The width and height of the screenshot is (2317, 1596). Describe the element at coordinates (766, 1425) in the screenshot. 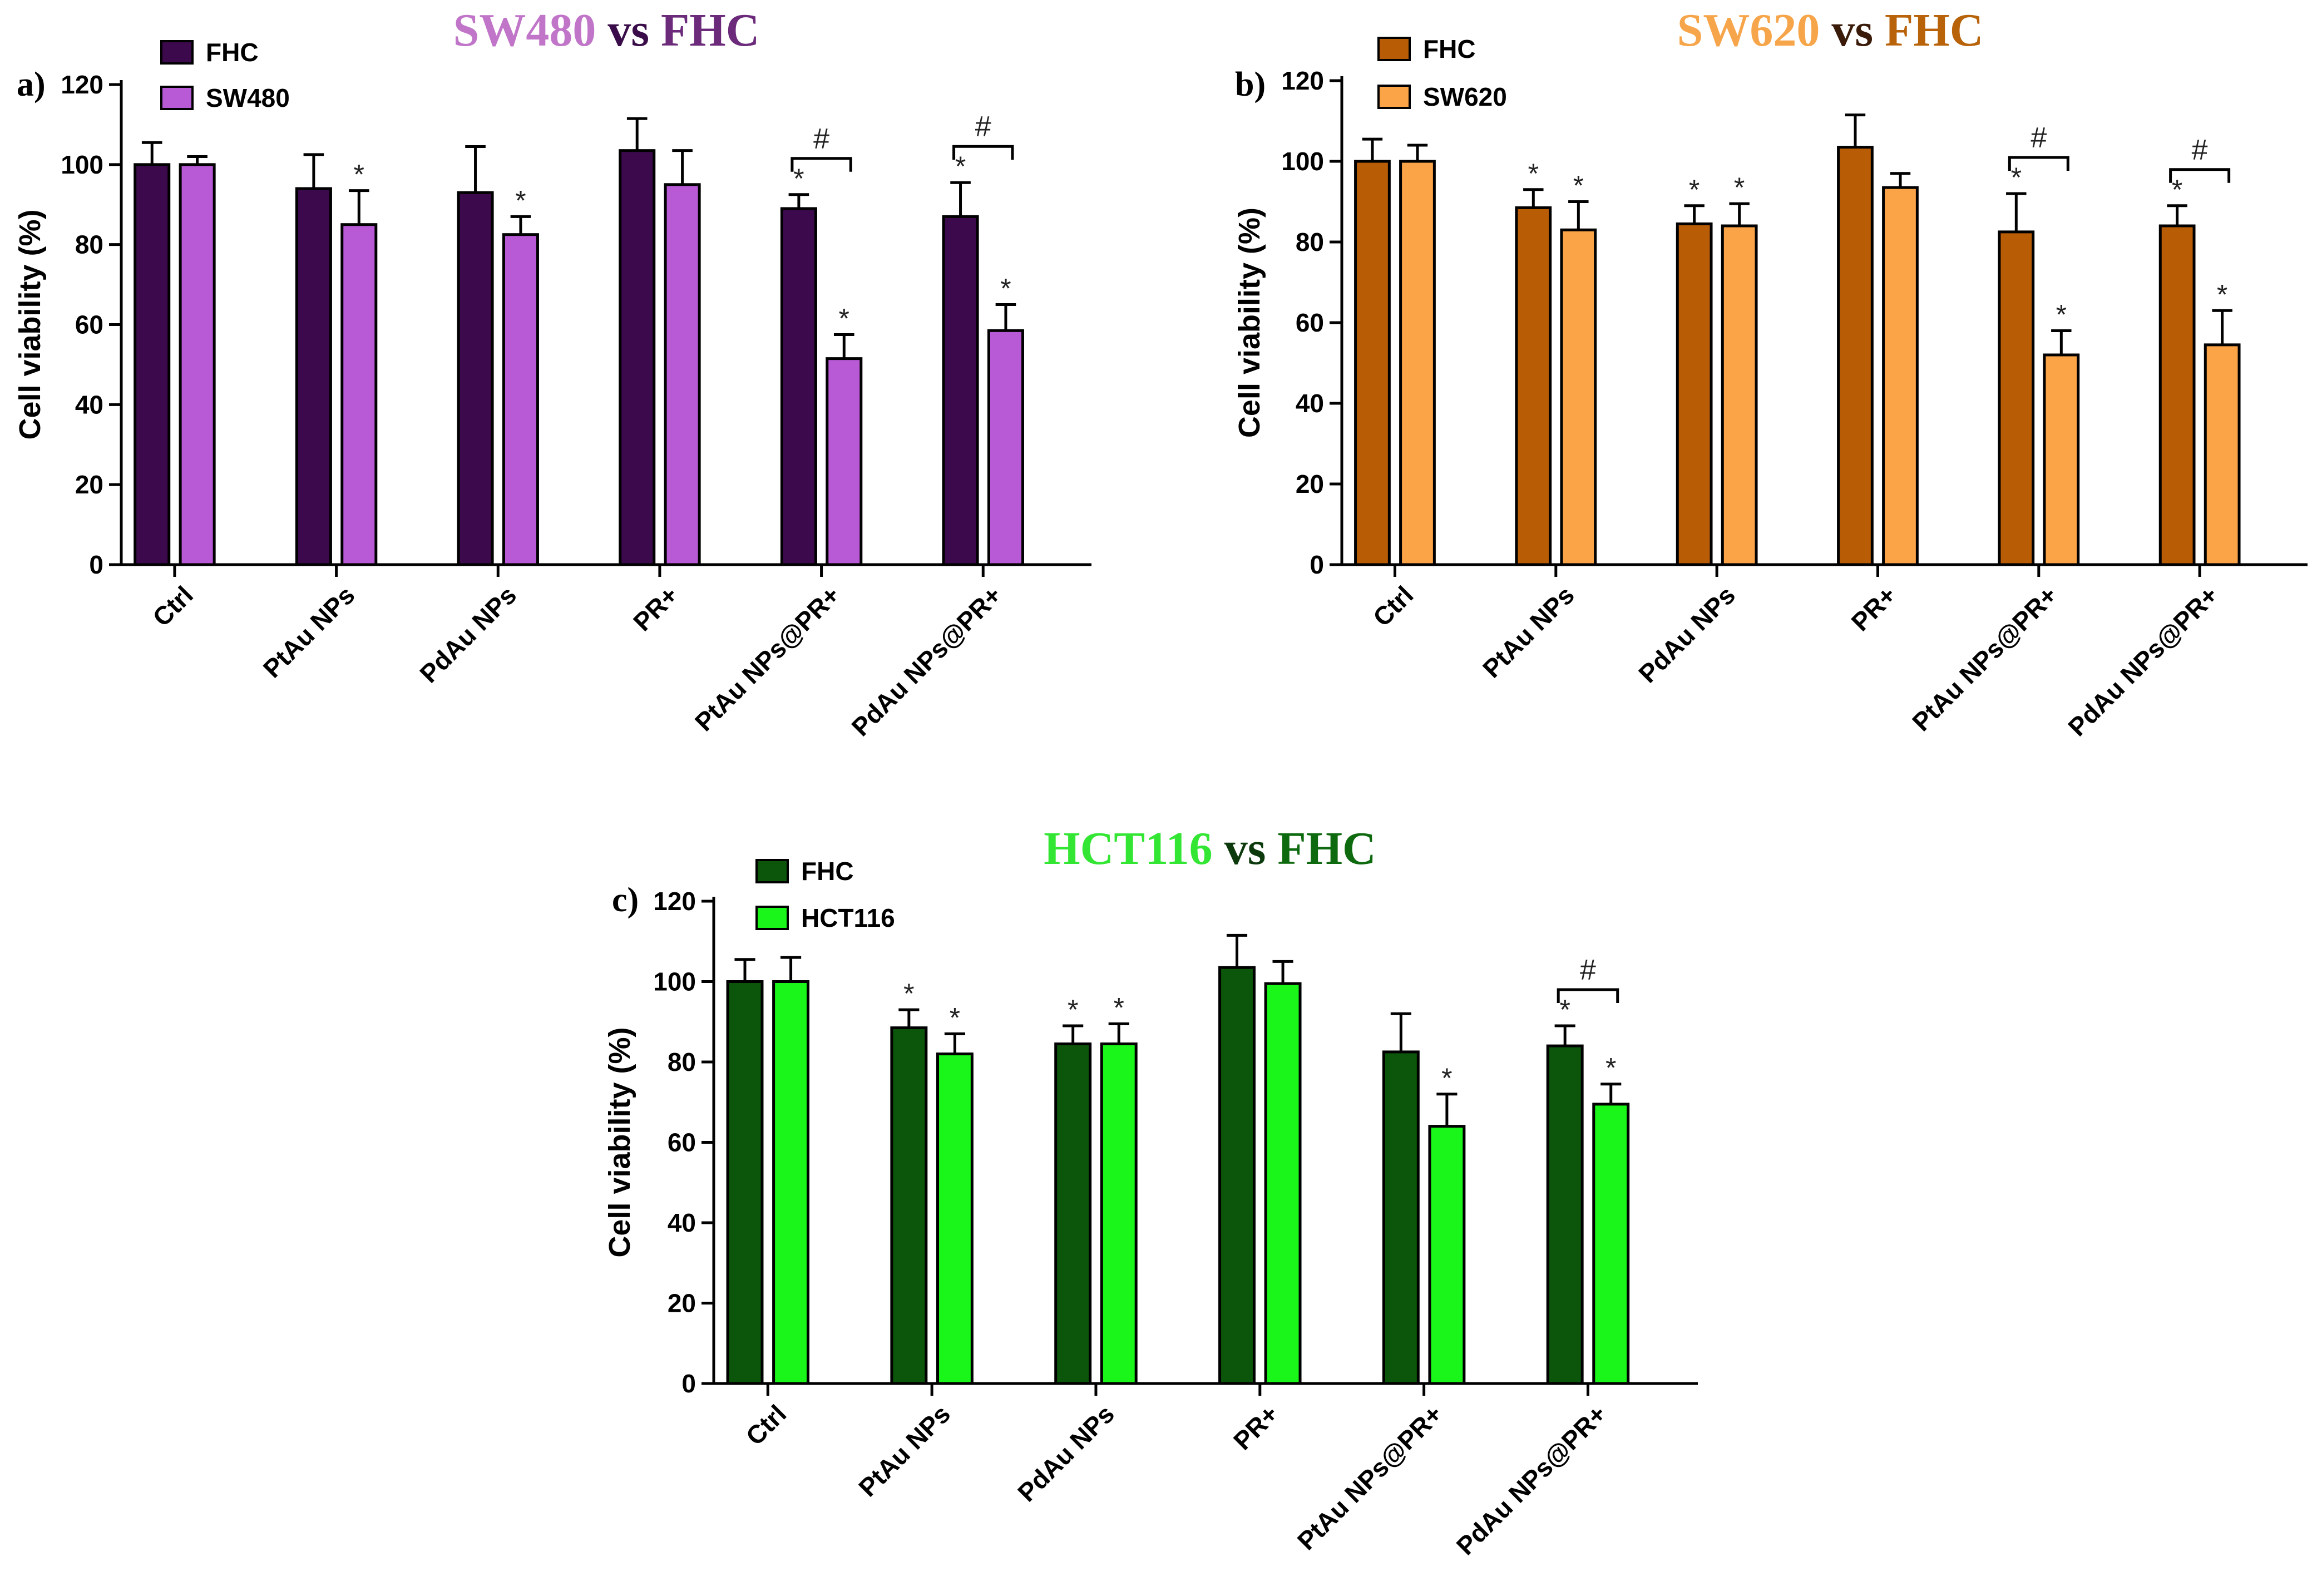

I see `x-tick-label: Ctrl` at that location.